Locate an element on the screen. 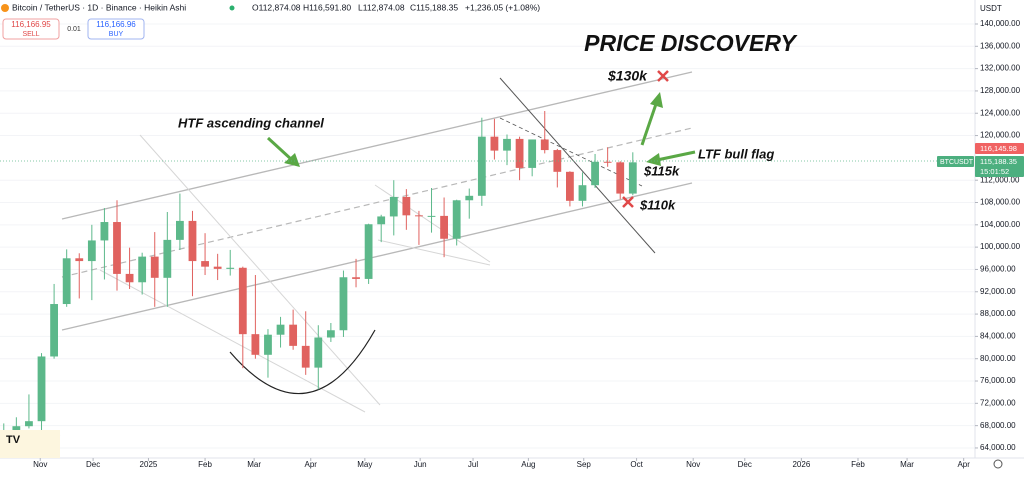  ohlc-open: O112,874.08 is located at coordinates (276, 7).